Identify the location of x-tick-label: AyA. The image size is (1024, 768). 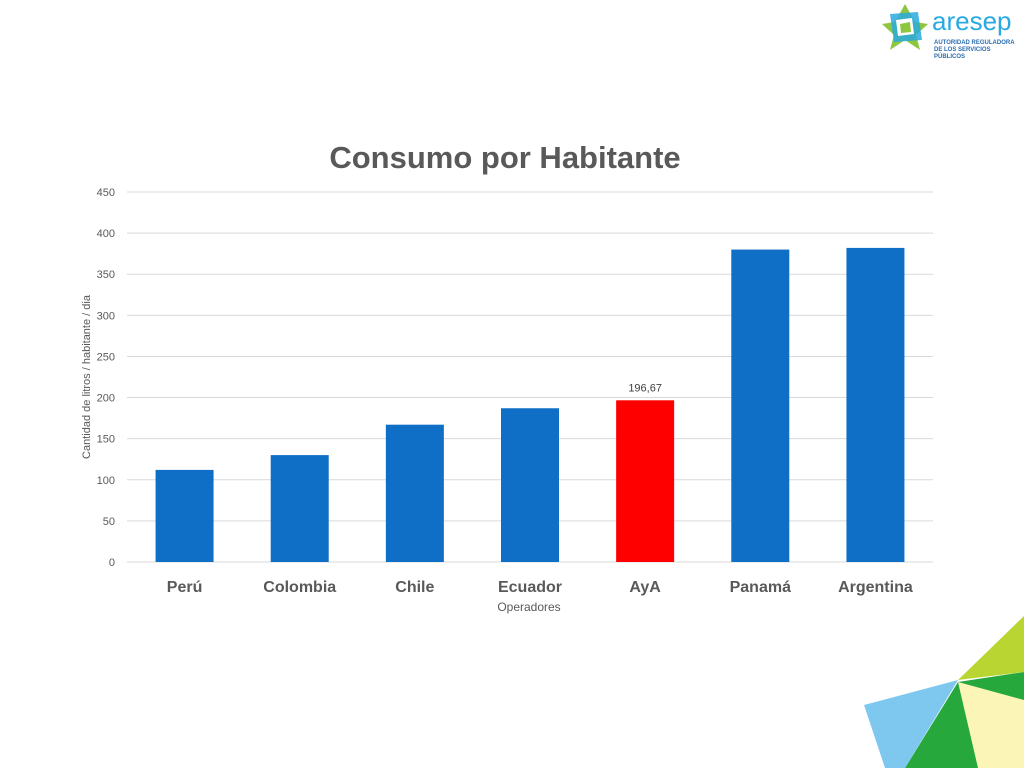
(645, 587).